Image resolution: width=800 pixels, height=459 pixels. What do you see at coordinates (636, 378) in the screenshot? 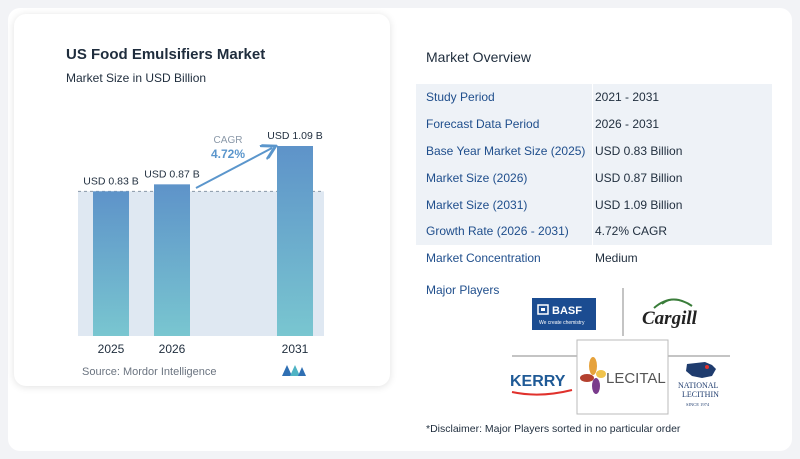
I see `lecital-wordmark: LECITAL` at bounding box center [636, 378].